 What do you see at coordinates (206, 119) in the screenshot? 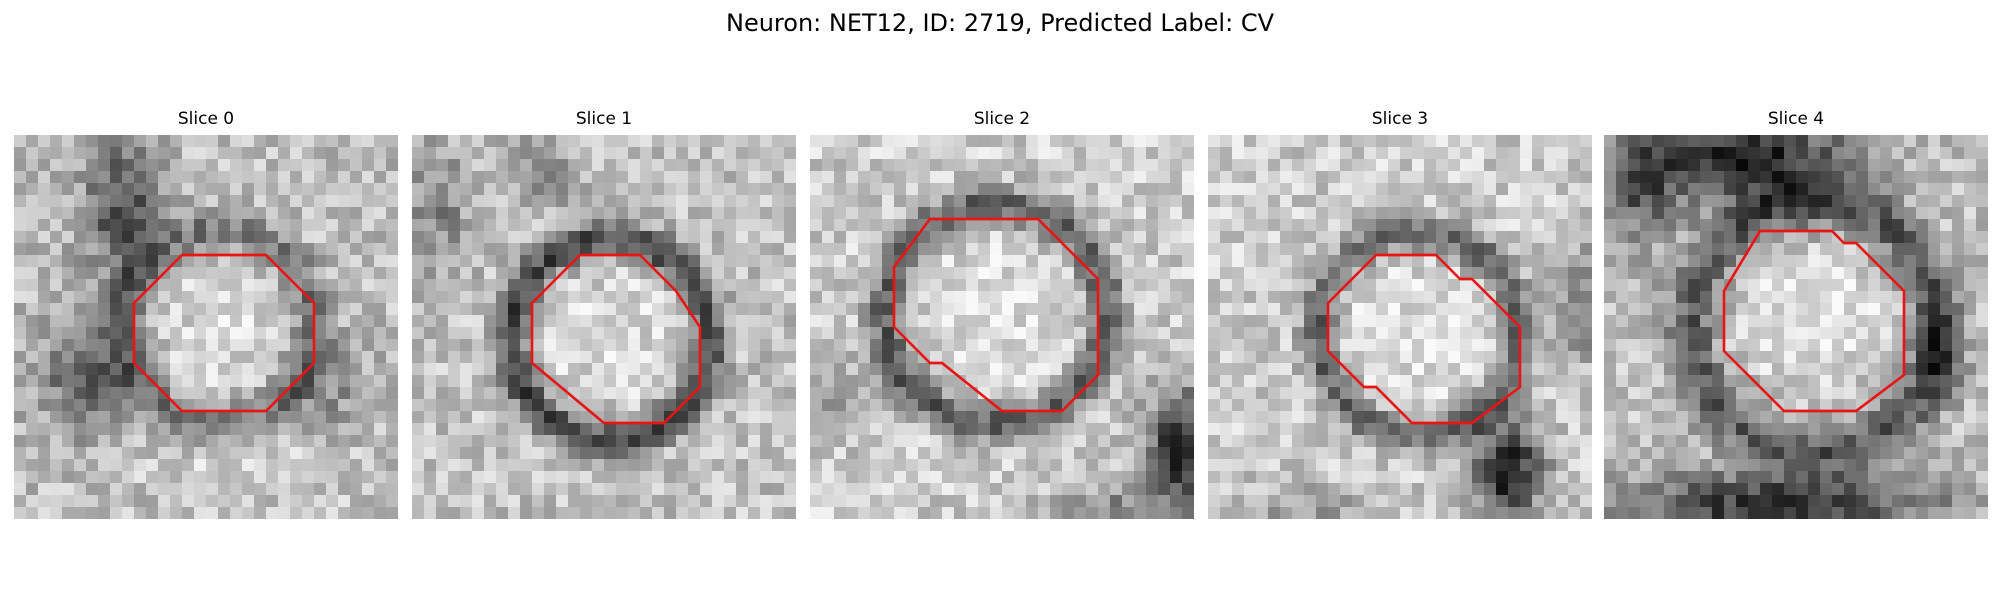
I see `slice-title-0: Slice 0` at bounding box center [206, 119].